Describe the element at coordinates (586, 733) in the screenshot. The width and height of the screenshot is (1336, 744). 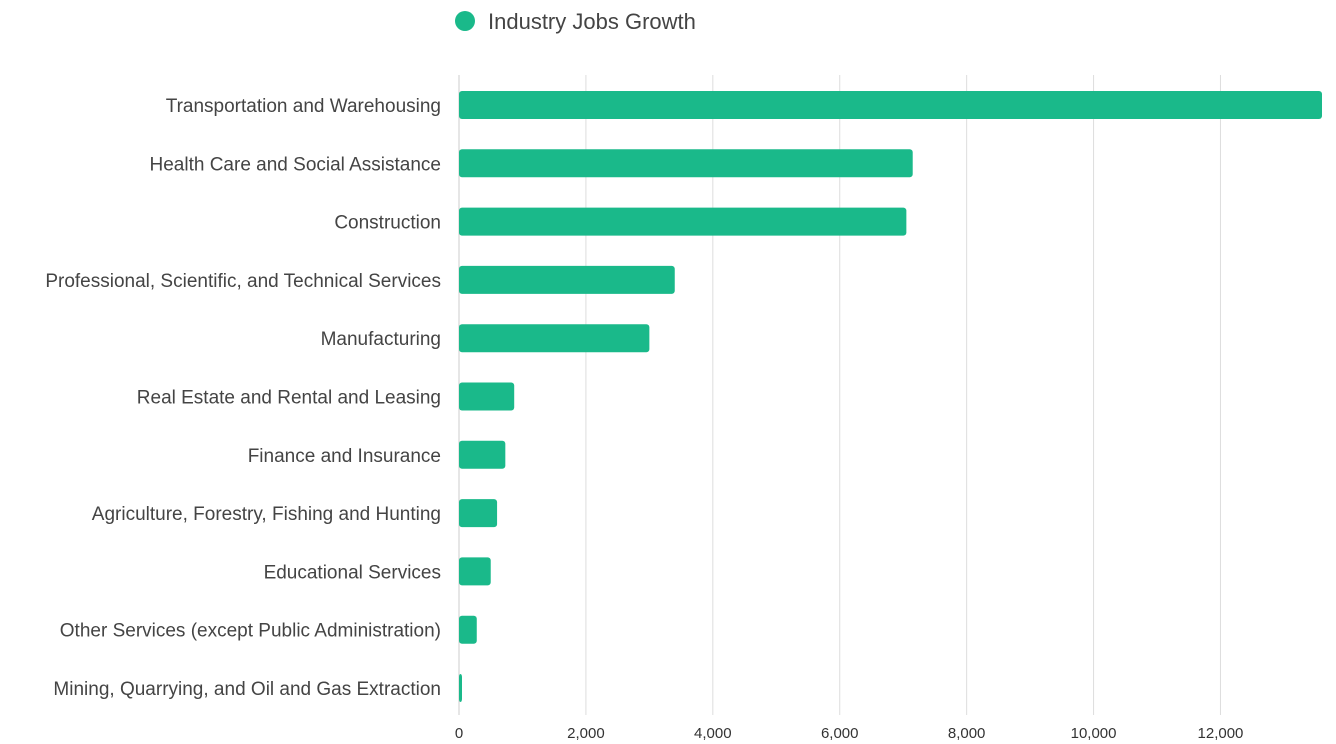
I see `x-tick-label: 2,000` at that location.